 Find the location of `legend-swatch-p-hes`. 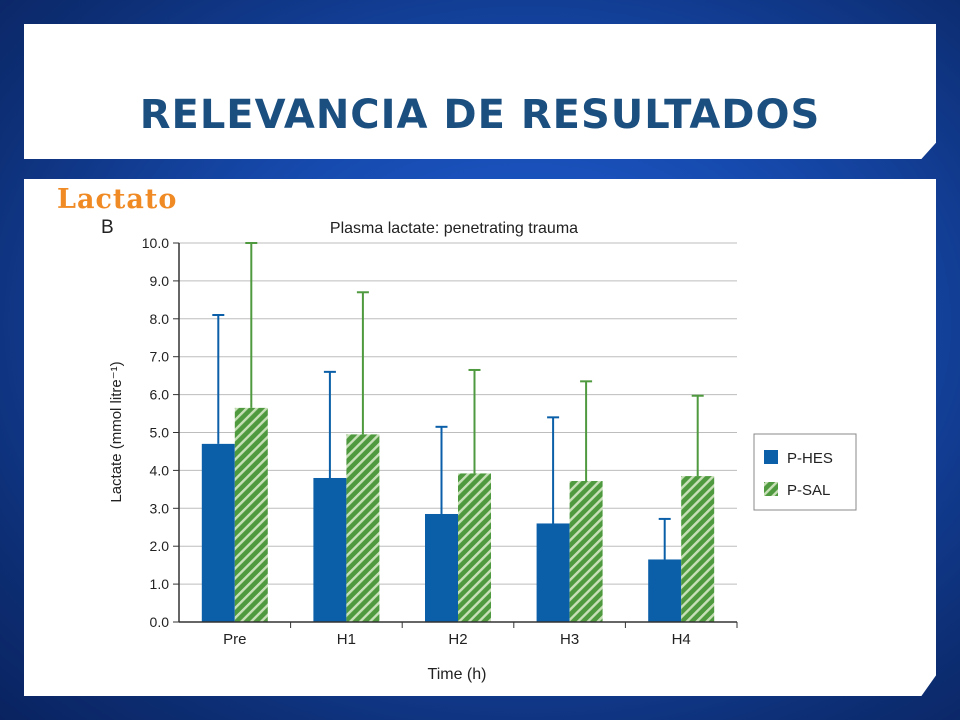

legend-swatch-p-hes is located at coordinates (771, 457).